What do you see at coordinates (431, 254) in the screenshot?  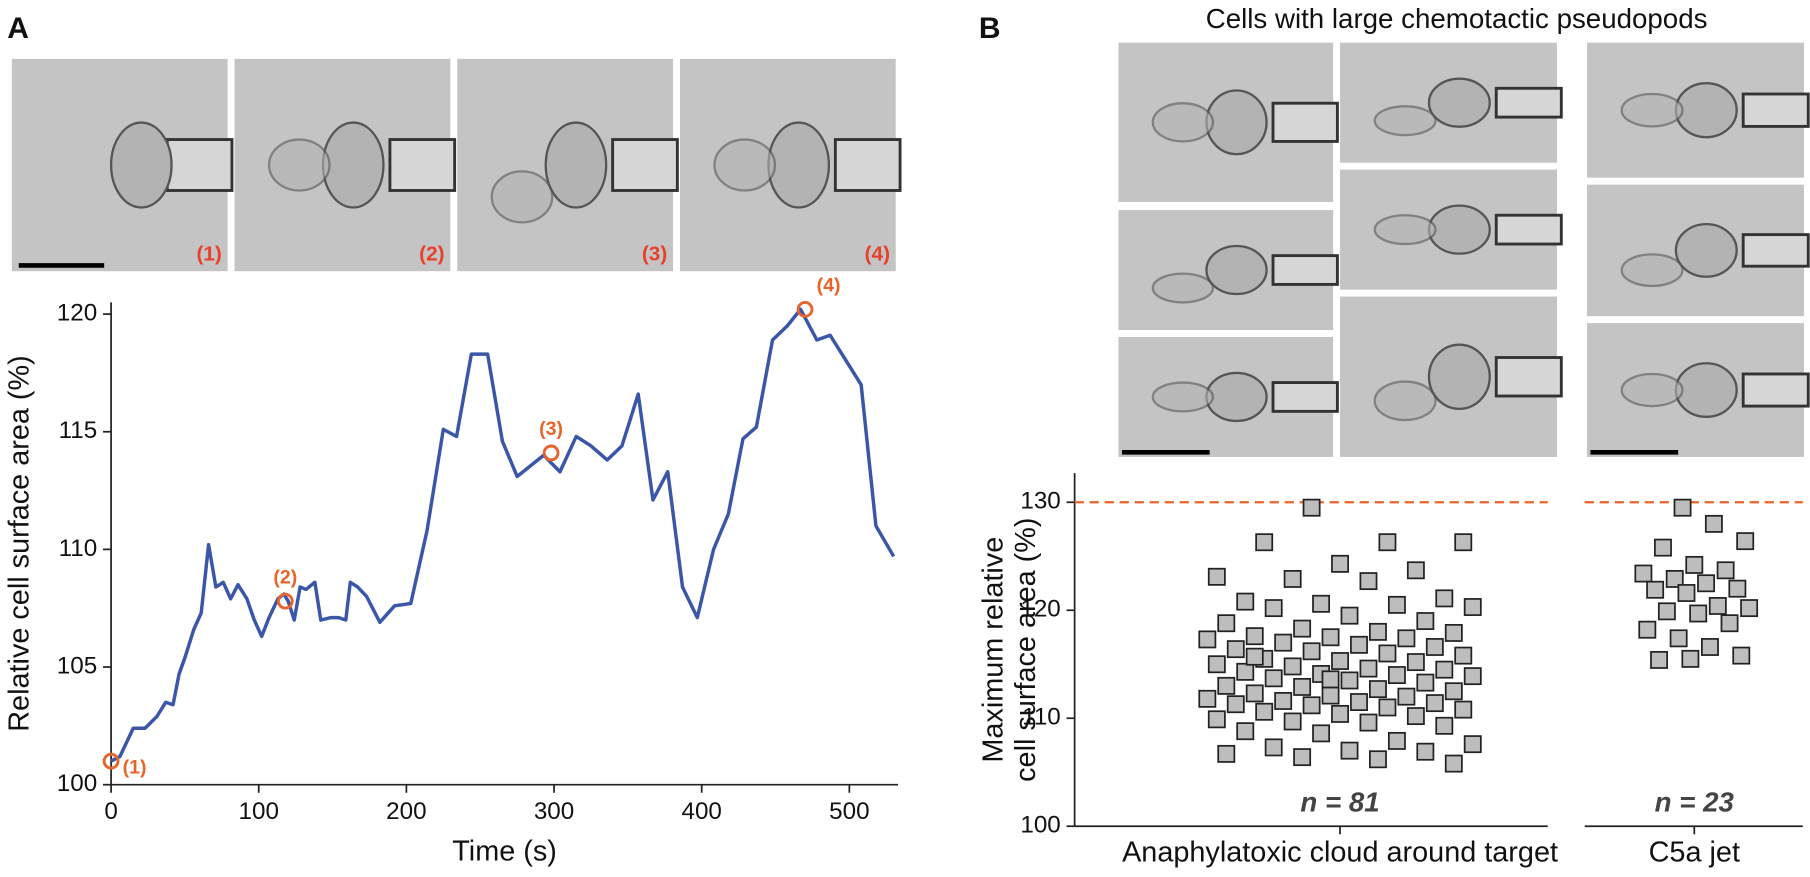 I see `image-label: (2)` at bounding box center [431, 254].